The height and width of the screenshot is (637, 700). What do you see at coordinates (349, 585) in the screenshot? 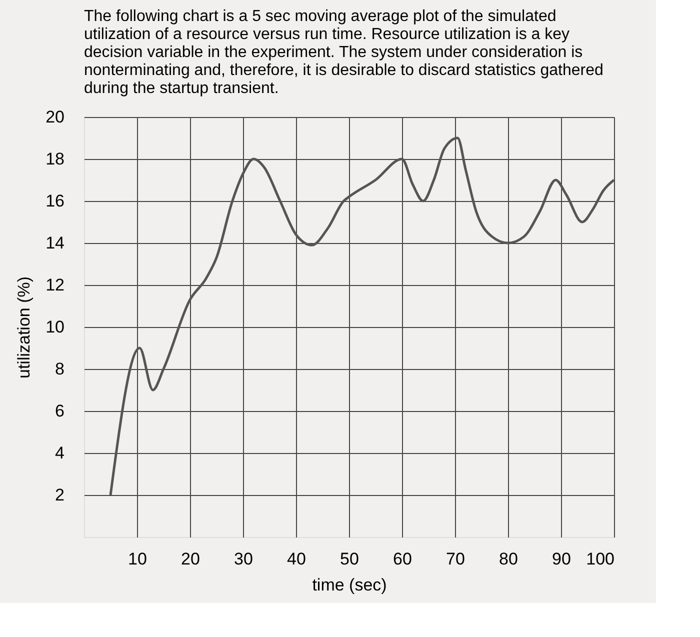
I see `x-axis-title: time (sec)` at bounding box center [349, 585].